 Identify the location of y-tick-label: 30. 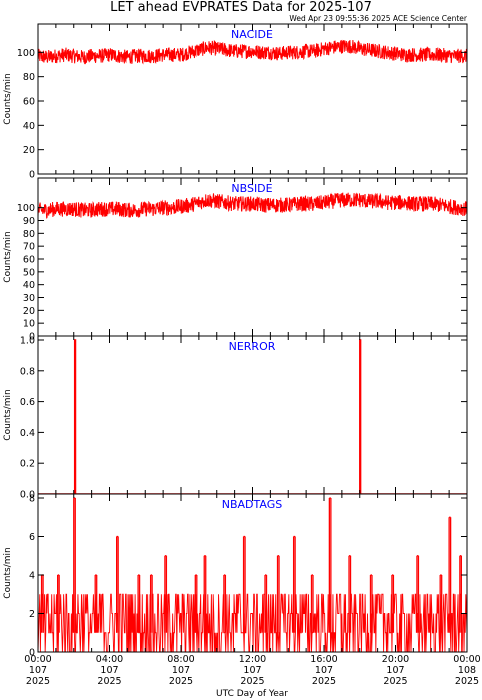
(29, 298).